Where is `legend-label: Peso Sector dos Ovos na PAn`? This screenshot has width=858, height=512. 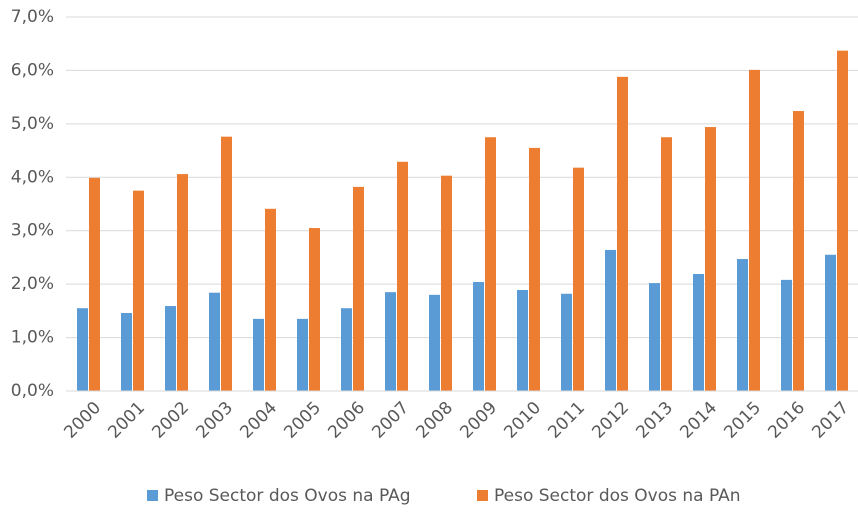
legend-label: Peso Sector dos Ovos na PAn is located at coordinates (617, 496).